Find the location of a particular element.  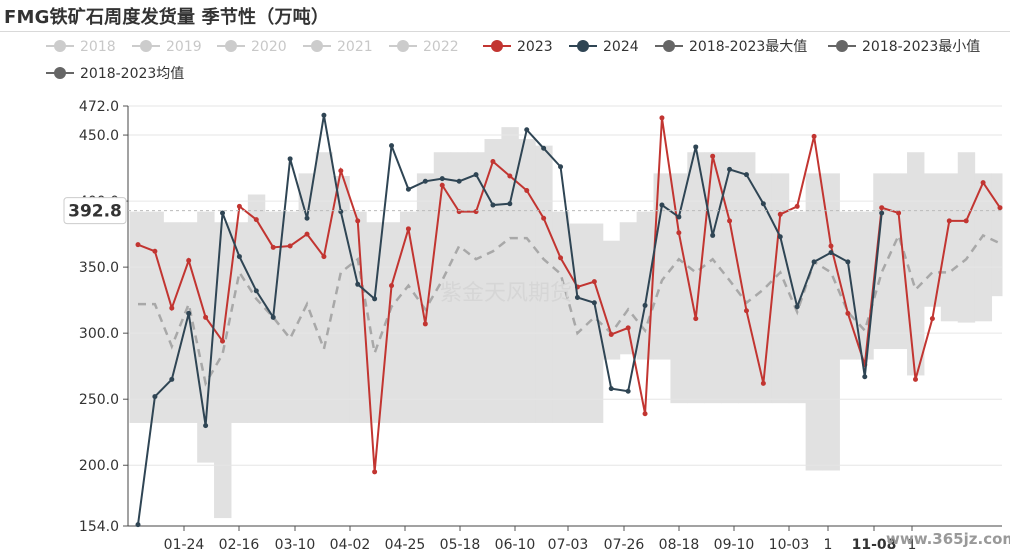

legend-item-6: 2024 is located at coordinates (604, 47).